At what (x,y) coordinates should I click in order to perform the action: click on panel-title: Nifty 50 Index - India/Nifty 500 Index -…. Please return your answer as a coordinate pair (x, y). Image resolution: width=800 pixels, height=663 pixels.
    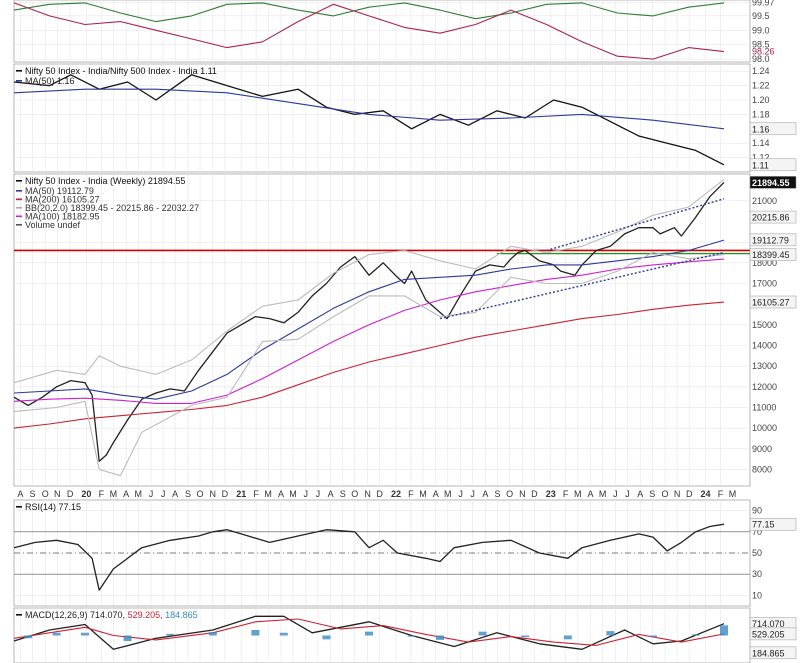
    Looking at the image, I should click on (121, 71).